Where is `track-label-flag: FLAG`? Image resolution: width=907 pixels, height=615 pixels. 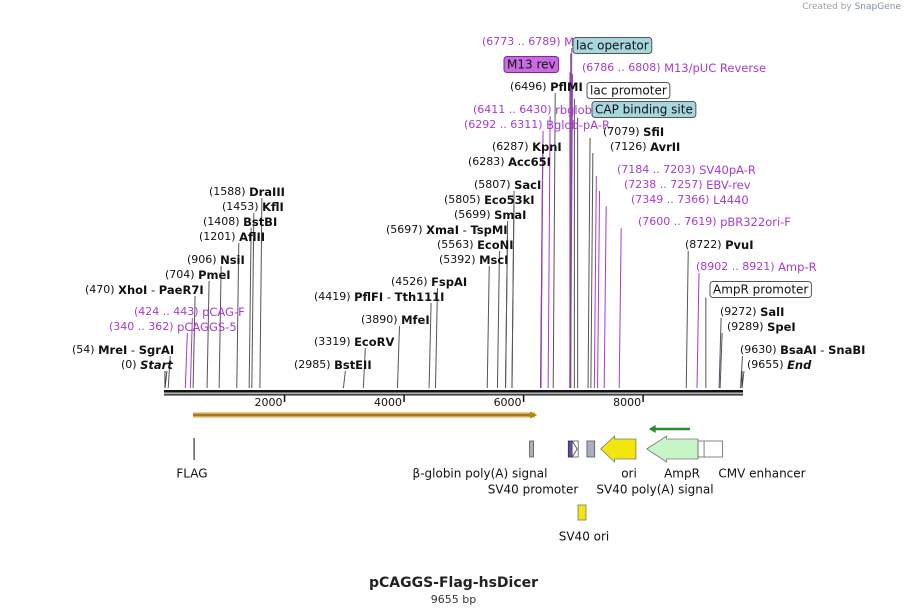
track-label-flag: FLAG is located at coordinates (191, 474).